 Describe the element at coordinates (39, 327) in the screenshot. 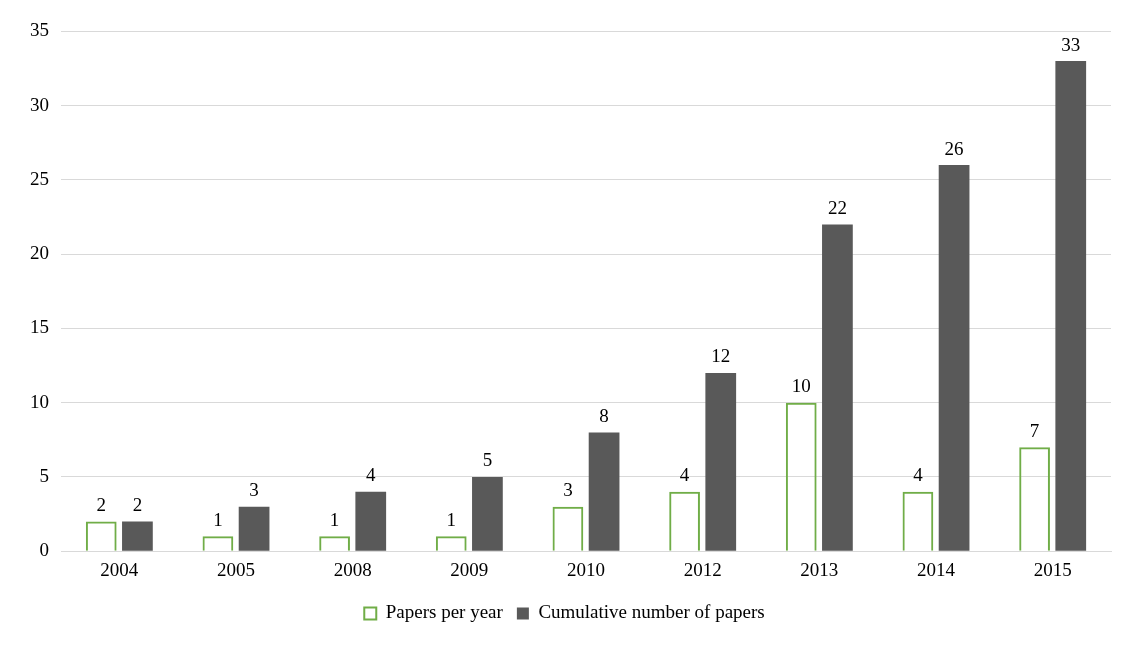

I see `y-tick-label: 15` at that location.